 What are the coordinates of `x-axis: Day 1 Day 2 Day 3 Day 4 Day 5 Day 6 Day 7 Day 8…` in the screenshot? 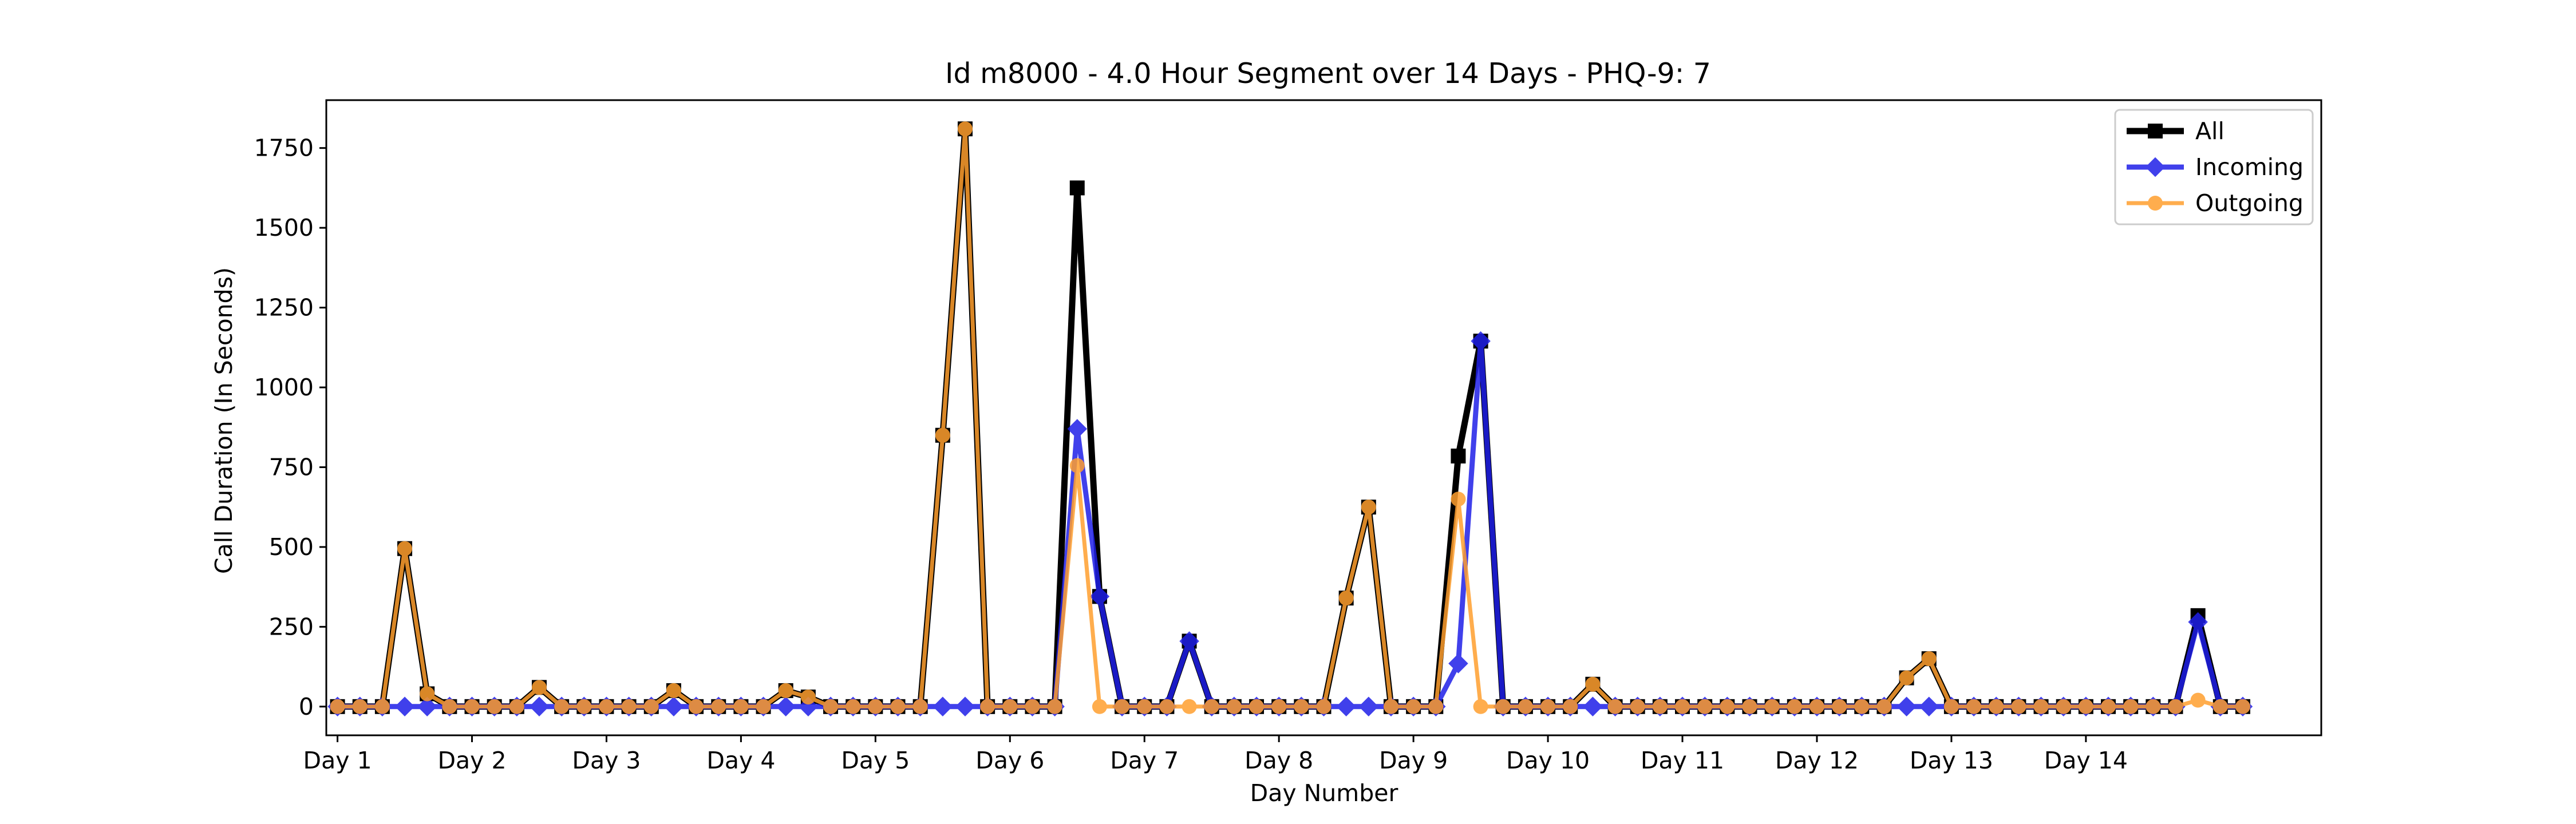 It's located at (1215, 754).